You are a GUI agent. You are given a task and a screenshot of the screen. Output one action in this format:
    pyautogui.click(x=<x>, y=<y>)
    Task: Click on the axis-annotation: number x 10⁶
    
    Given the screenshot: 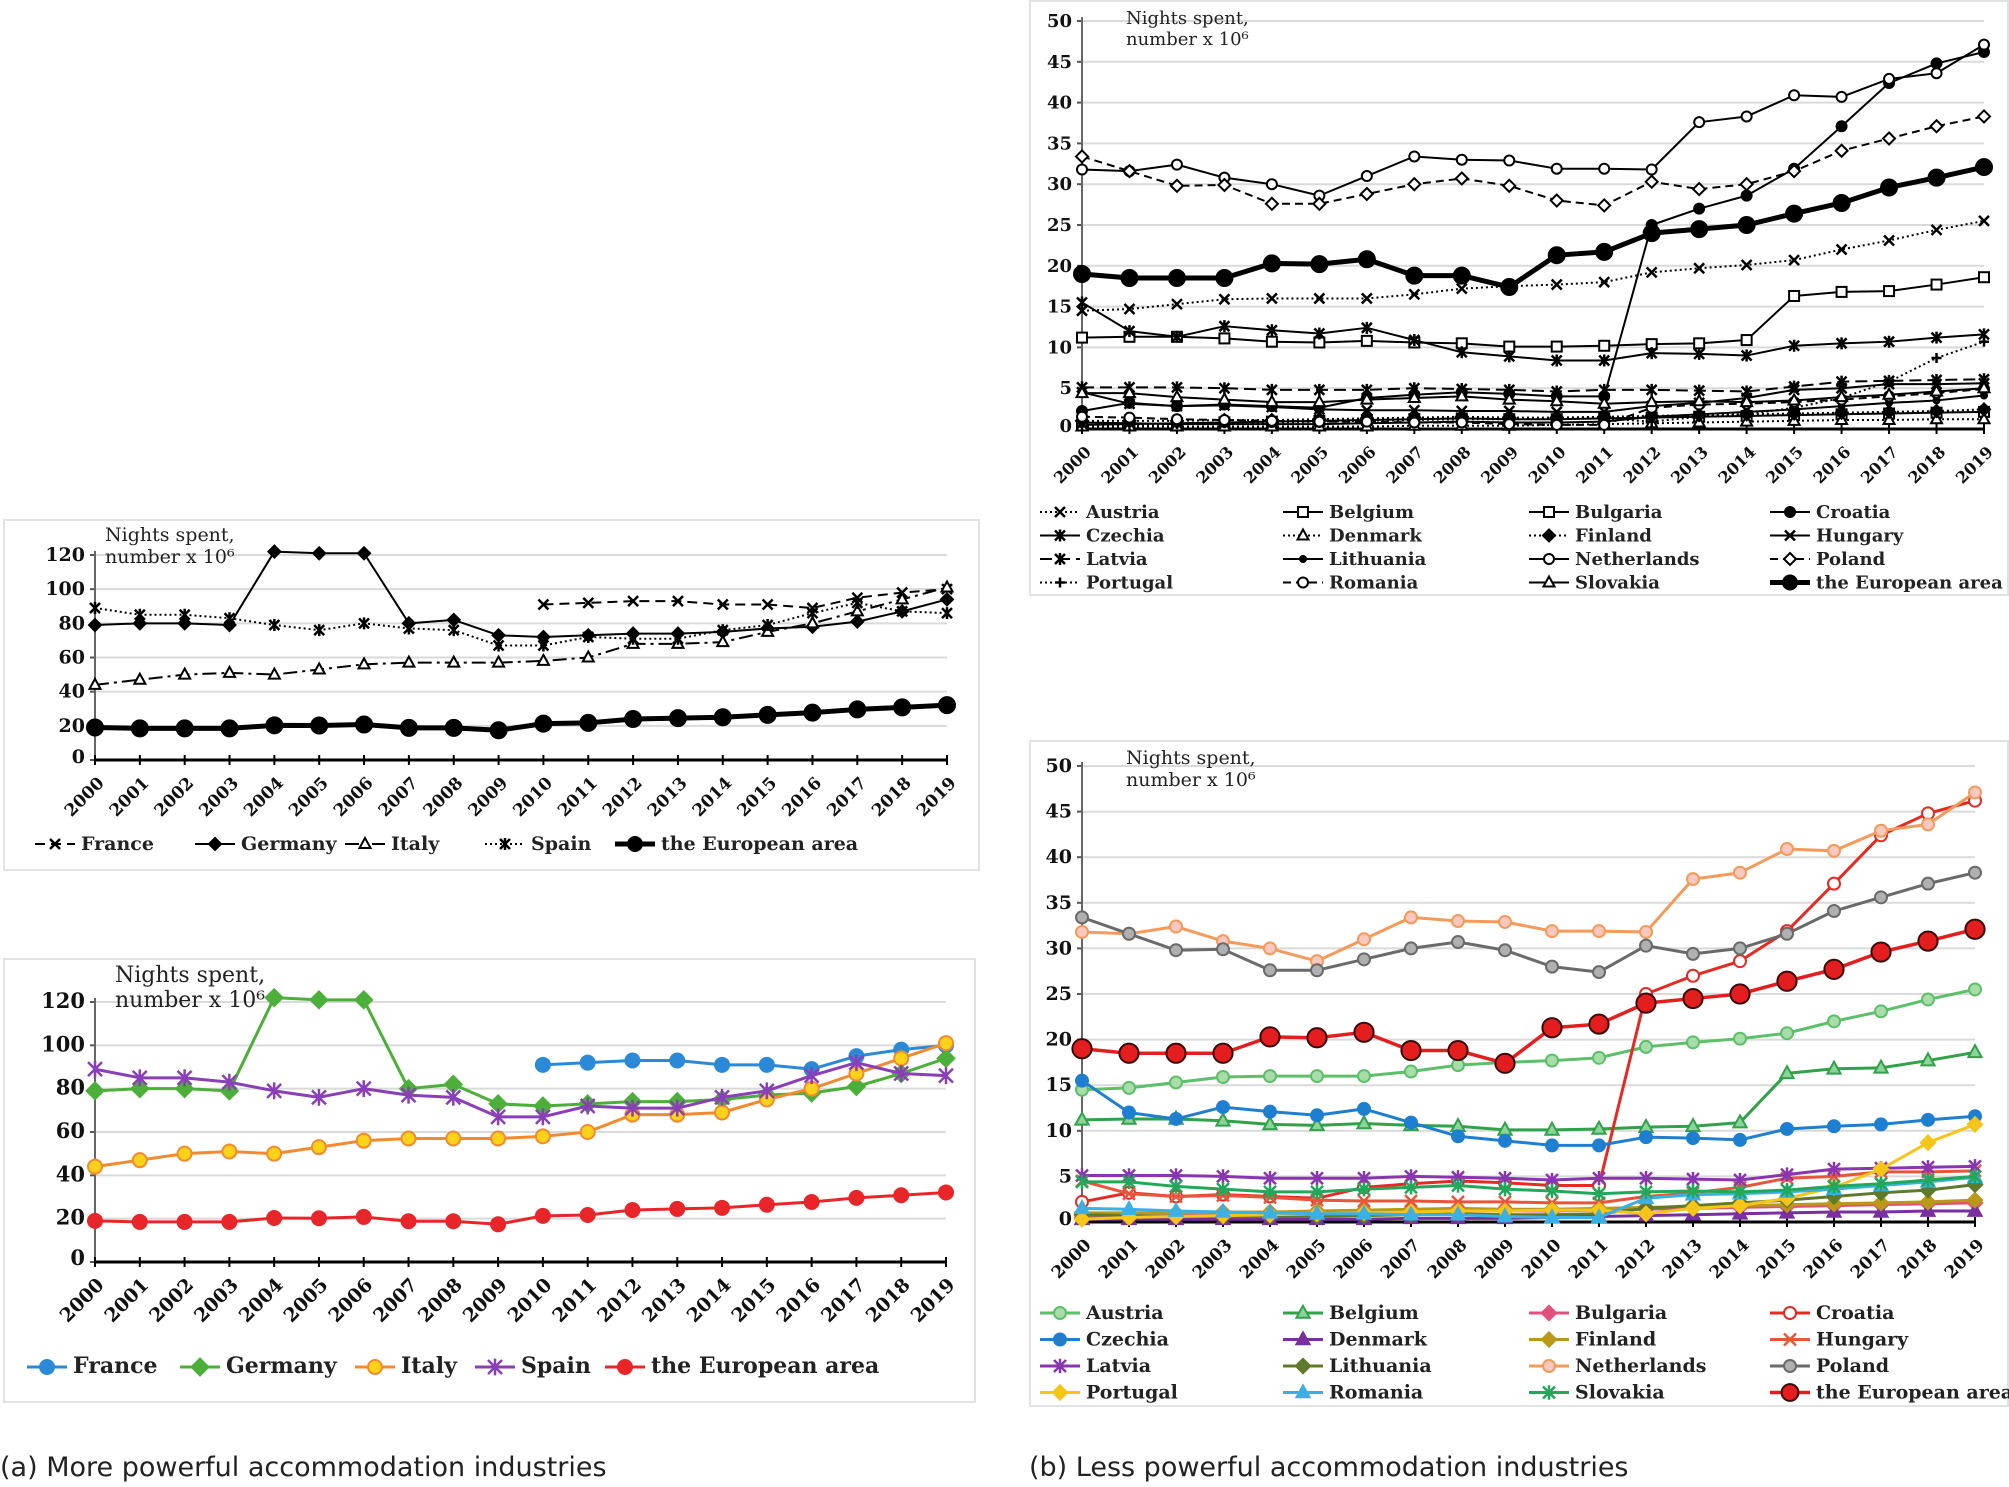 What is the action you would take?
    pyautogui.click(x=170, y=557)
    